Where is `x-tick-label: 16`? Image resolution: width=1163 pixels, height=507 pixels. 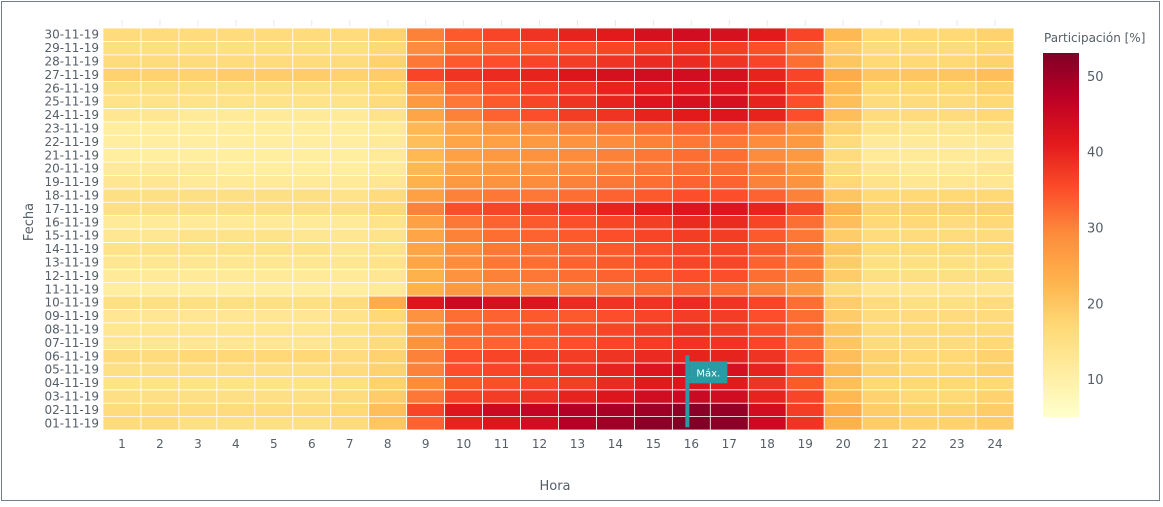
x-tick-label: 16 is located at coordinates (691, 444).